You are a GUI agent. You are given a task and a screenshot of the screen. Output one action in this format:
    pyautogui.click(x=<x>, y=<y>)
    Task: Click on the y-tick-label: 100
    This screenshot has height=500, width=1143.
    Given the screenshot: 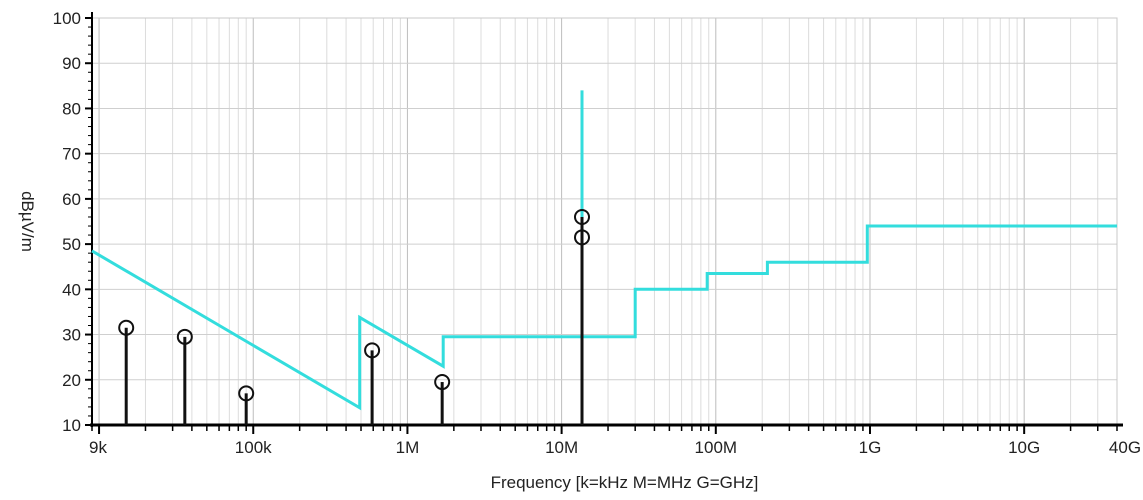 What is the action you would take?
    pyautogui.click(x=67, y=18)
    